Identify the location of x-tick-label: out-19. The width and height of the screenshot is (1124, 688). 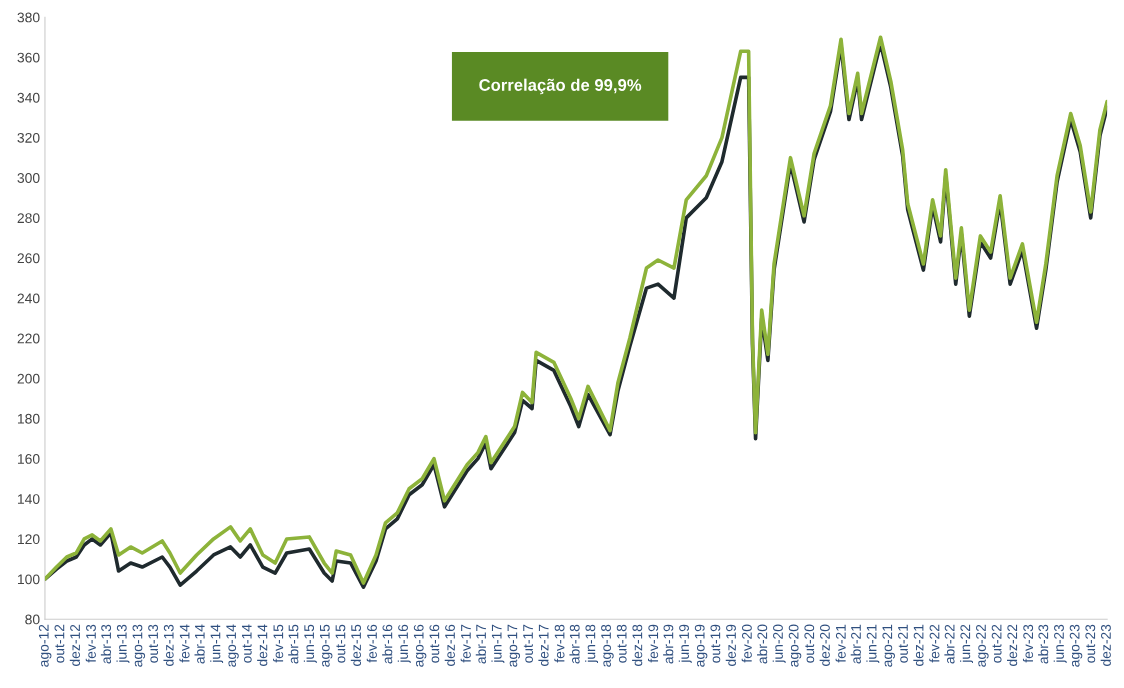
(715, 643).